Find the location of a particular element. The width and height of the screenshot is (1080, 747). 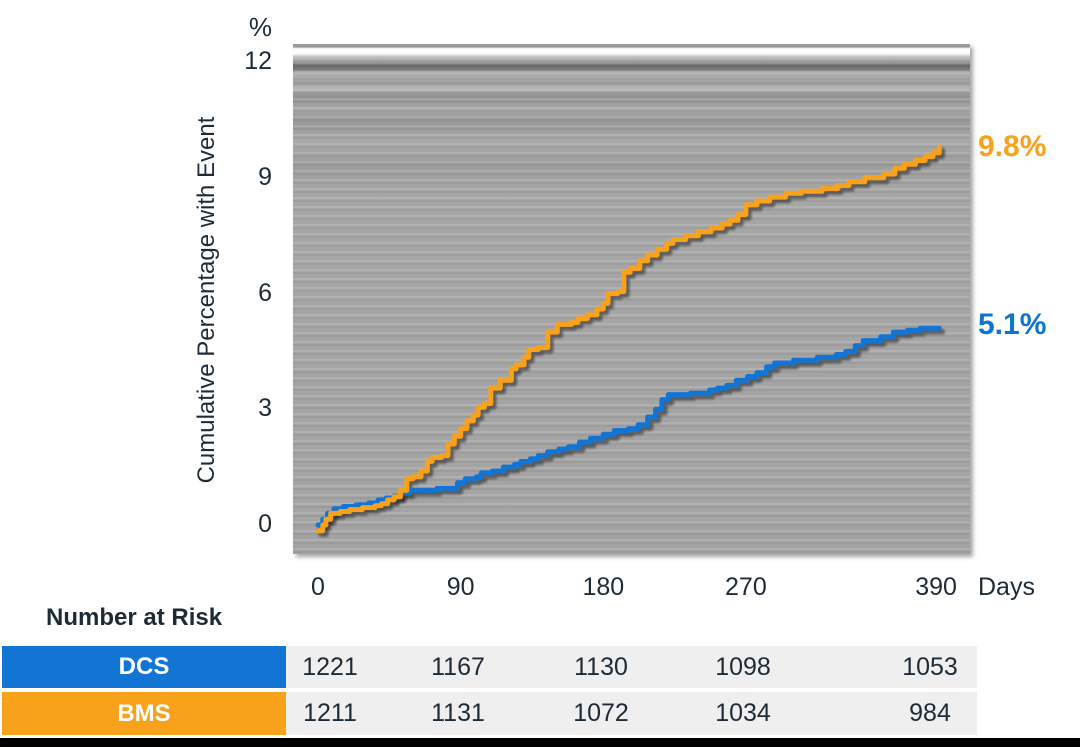

x-tick-label-180: 180 is located at coordinates (603, 587).